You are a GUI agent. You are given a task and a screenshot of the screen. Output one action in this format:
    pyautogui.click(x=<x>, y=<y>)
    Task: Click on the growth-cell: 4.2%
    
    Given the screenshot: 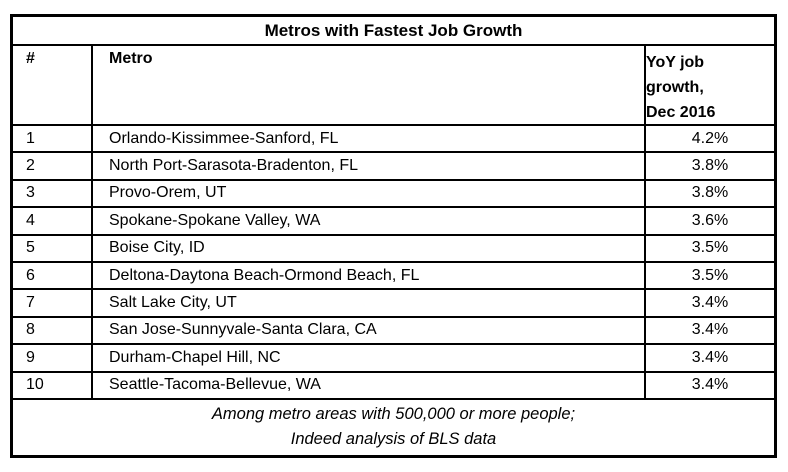 What is the action you would take?
    pyautogui.click(x=709, y=139)
    